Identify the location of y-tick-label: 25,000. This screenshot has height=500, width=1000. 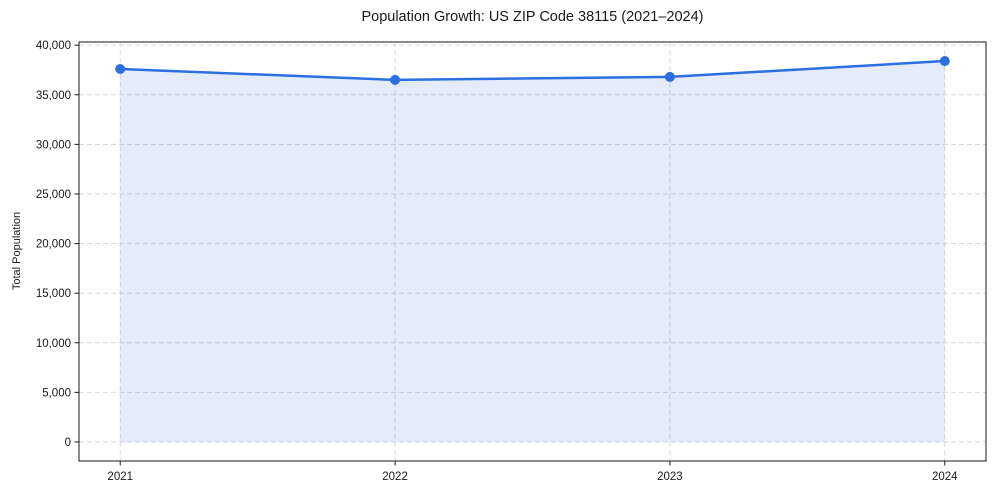
(53, 195).